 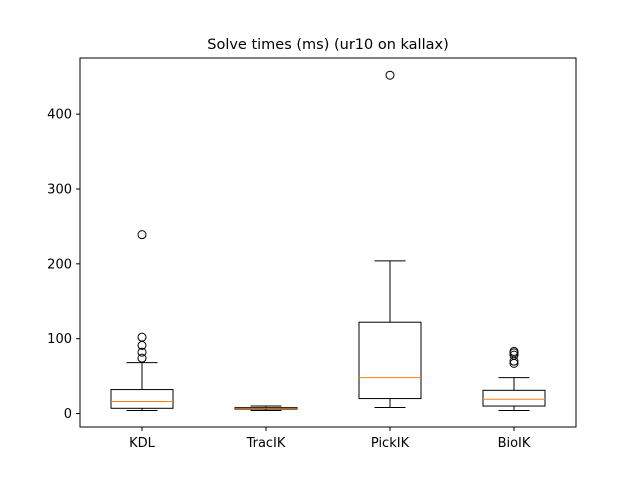 I want to click on box-group-kdl, so click(x=142, y=321).